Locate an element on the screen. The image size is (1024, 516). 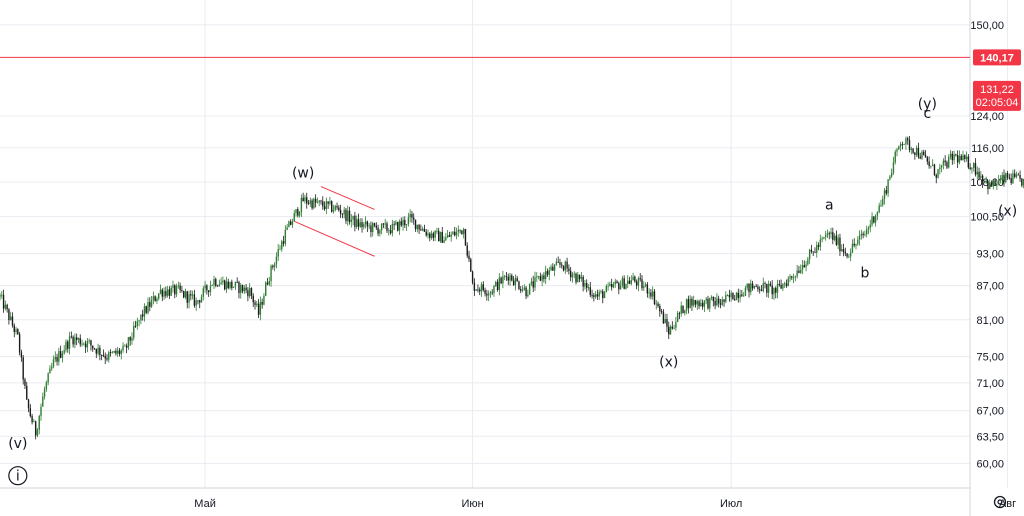
wave-label: a is located at coordinates (829, 205).